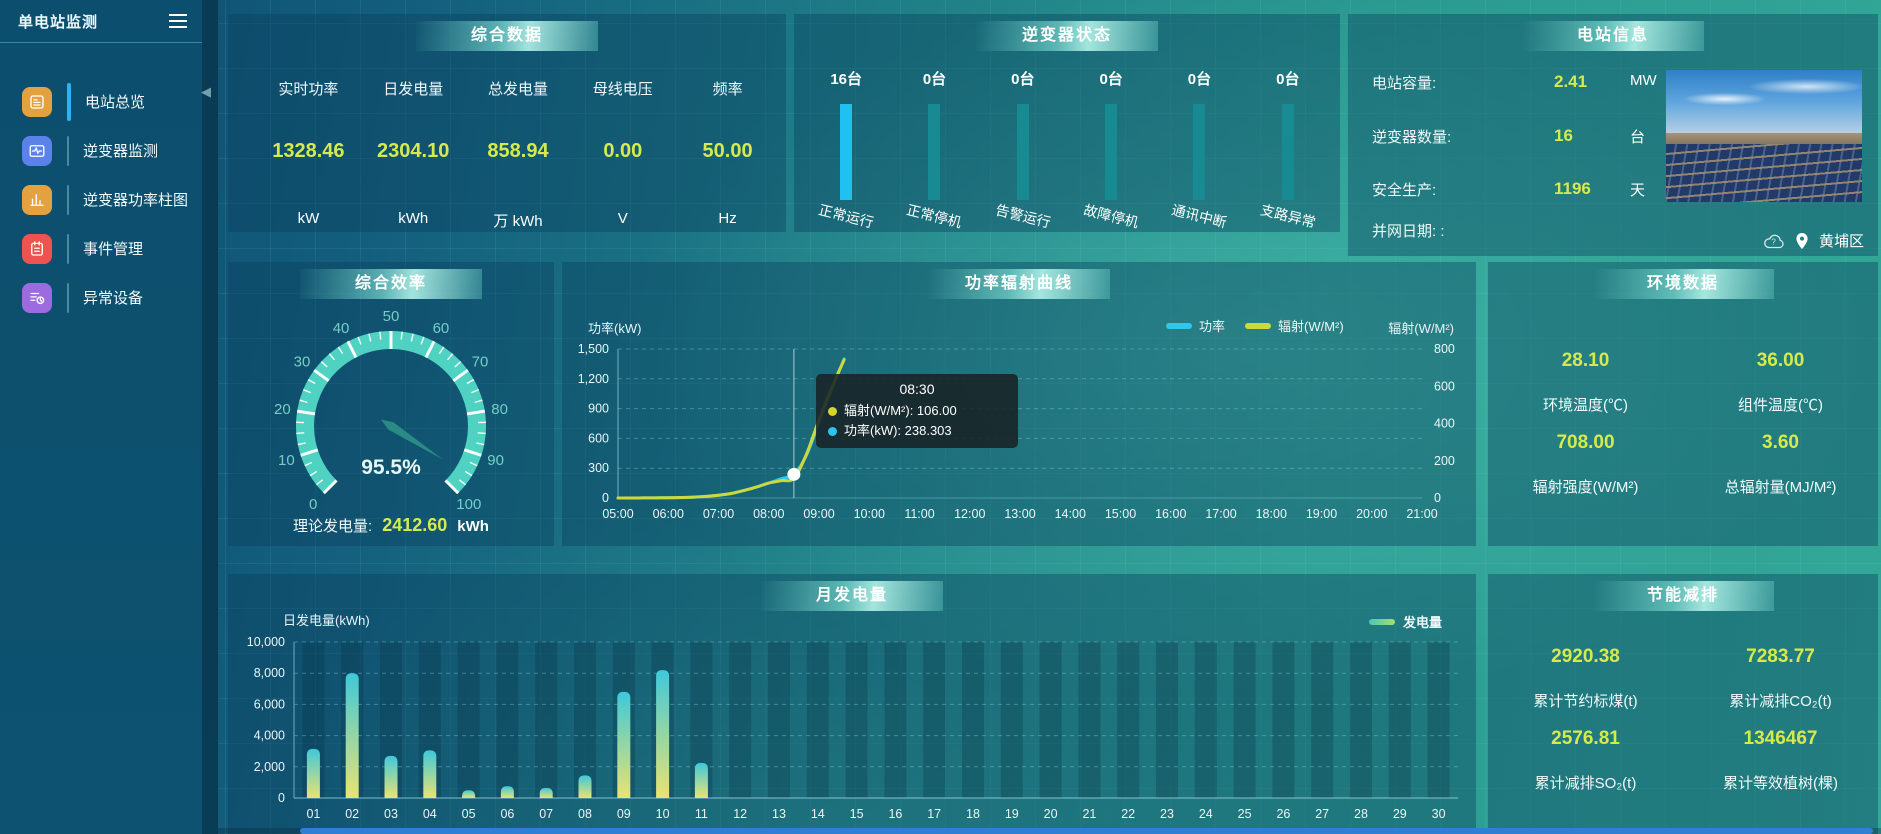  Describe the element at coordinates (934, 143) in the screenshot. I see `inverter-status-item: 0台正常停机` at that location.